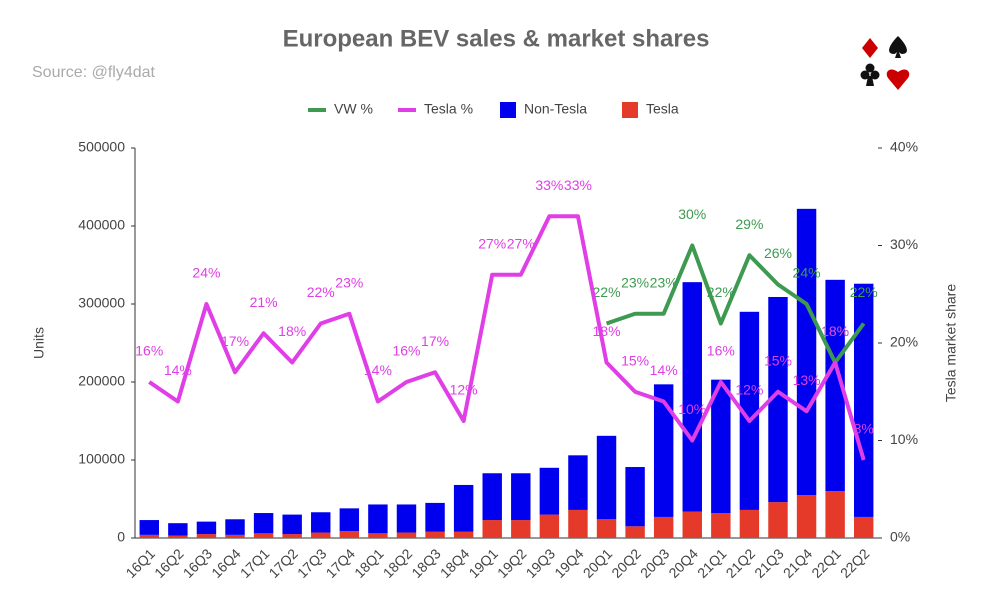 Image resolution: width=990 pixels, height=599 pixels. Describe the element at coordinates (448, 109) in the screenshot. I see `legend-label: Tesla %` at that location.